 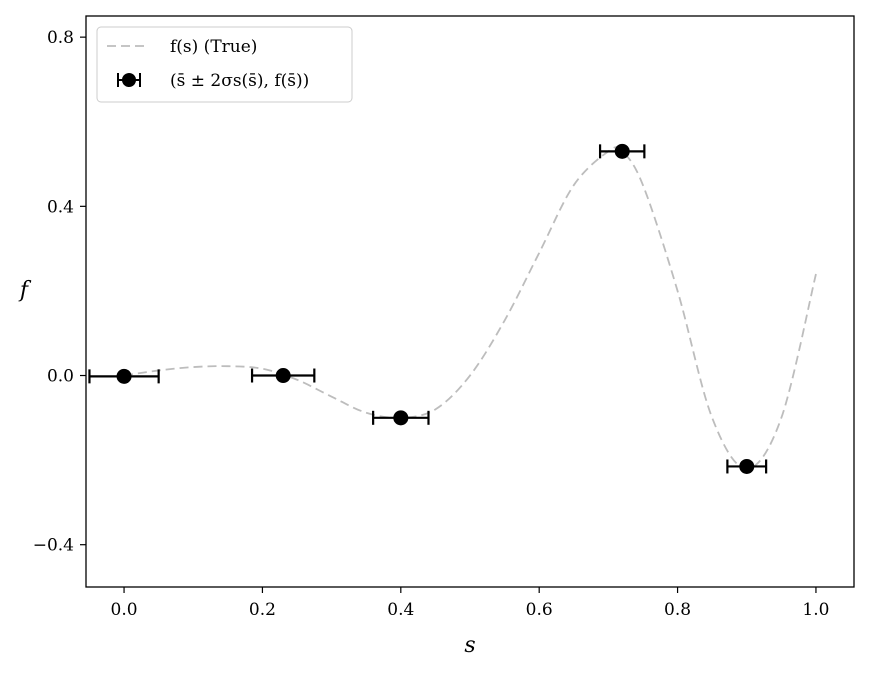 What do you see at coordinates (25, 290) in the screenshot?
I see `y-axis-label: f` at bounding box center [25, 290].